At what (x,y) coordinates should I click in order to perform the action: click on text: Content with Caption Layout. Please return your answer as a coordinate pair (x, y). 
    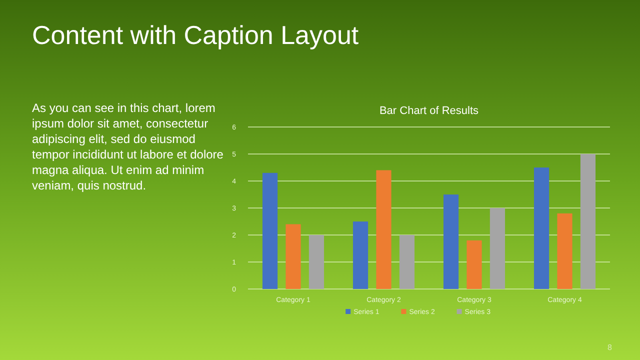
    Looking at the image, I should click on (196, 35).